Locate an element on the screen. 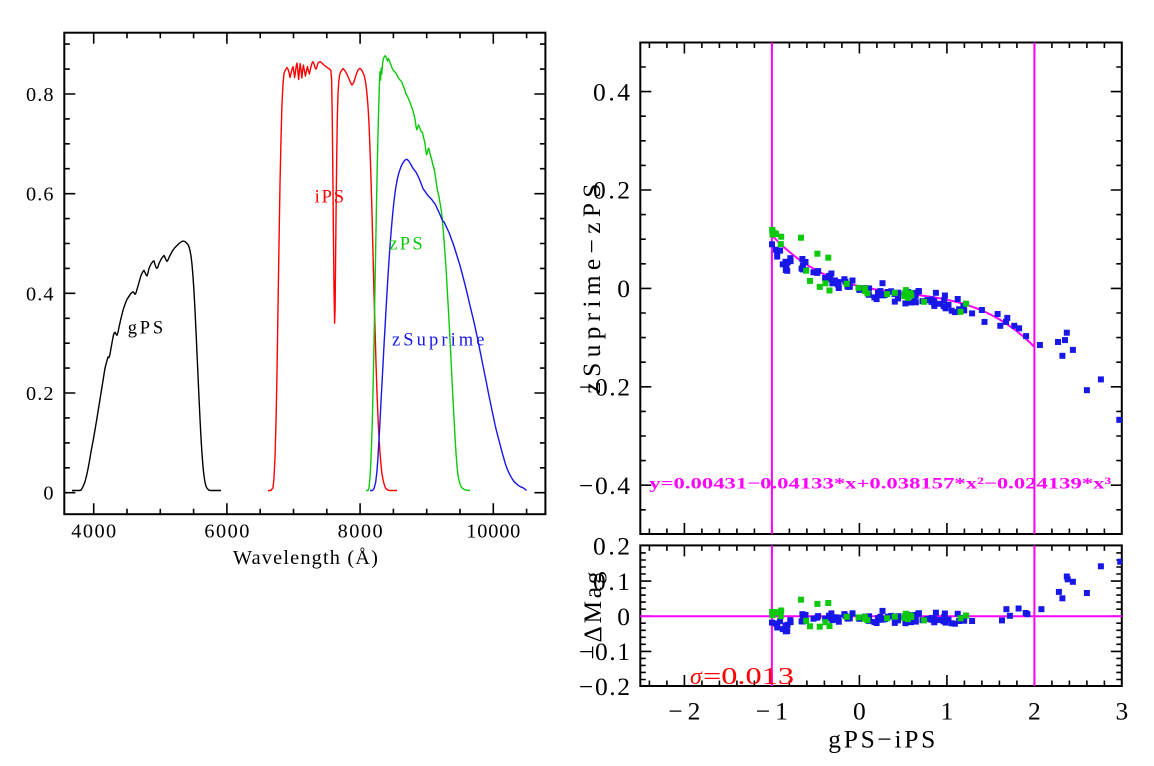 This screenshot has width=1154, height=766. svg-text: 1 is located at coordinates (947, 711).